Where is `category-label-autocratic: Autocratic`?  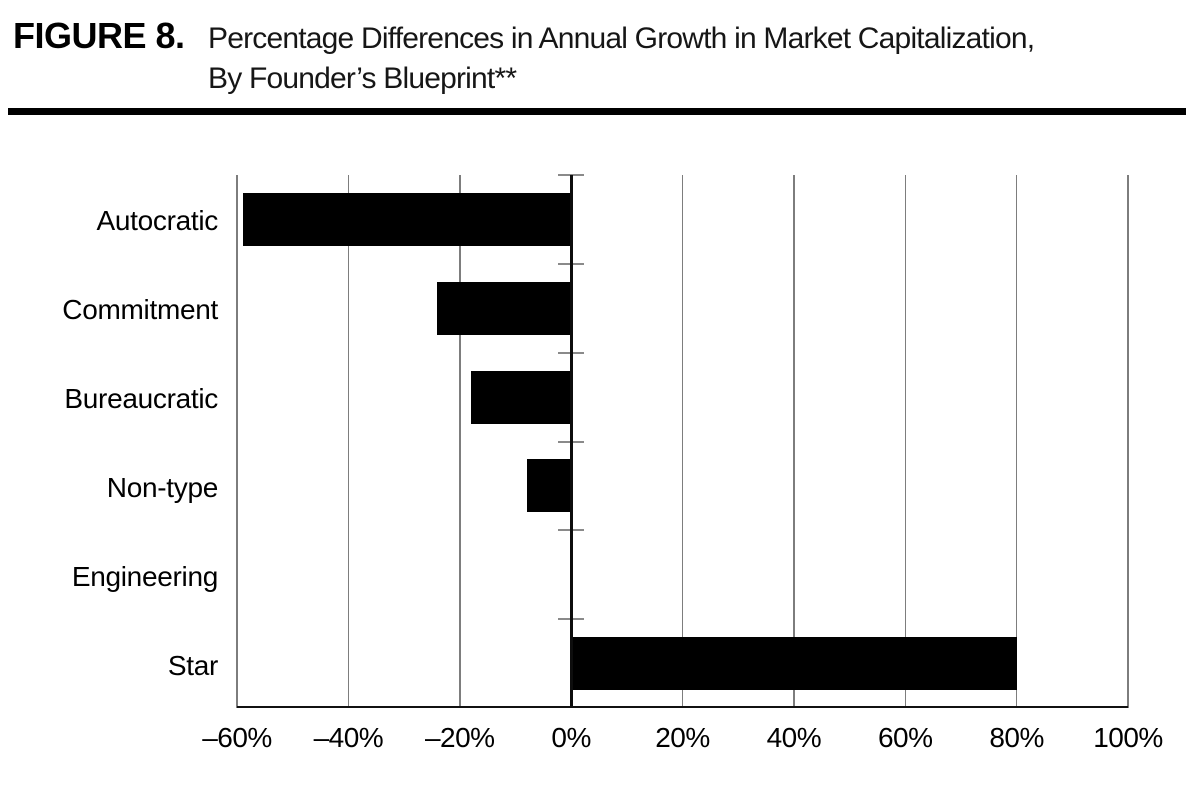 category-label-autocratic: Autocratic is located at coordinates (157, 221).